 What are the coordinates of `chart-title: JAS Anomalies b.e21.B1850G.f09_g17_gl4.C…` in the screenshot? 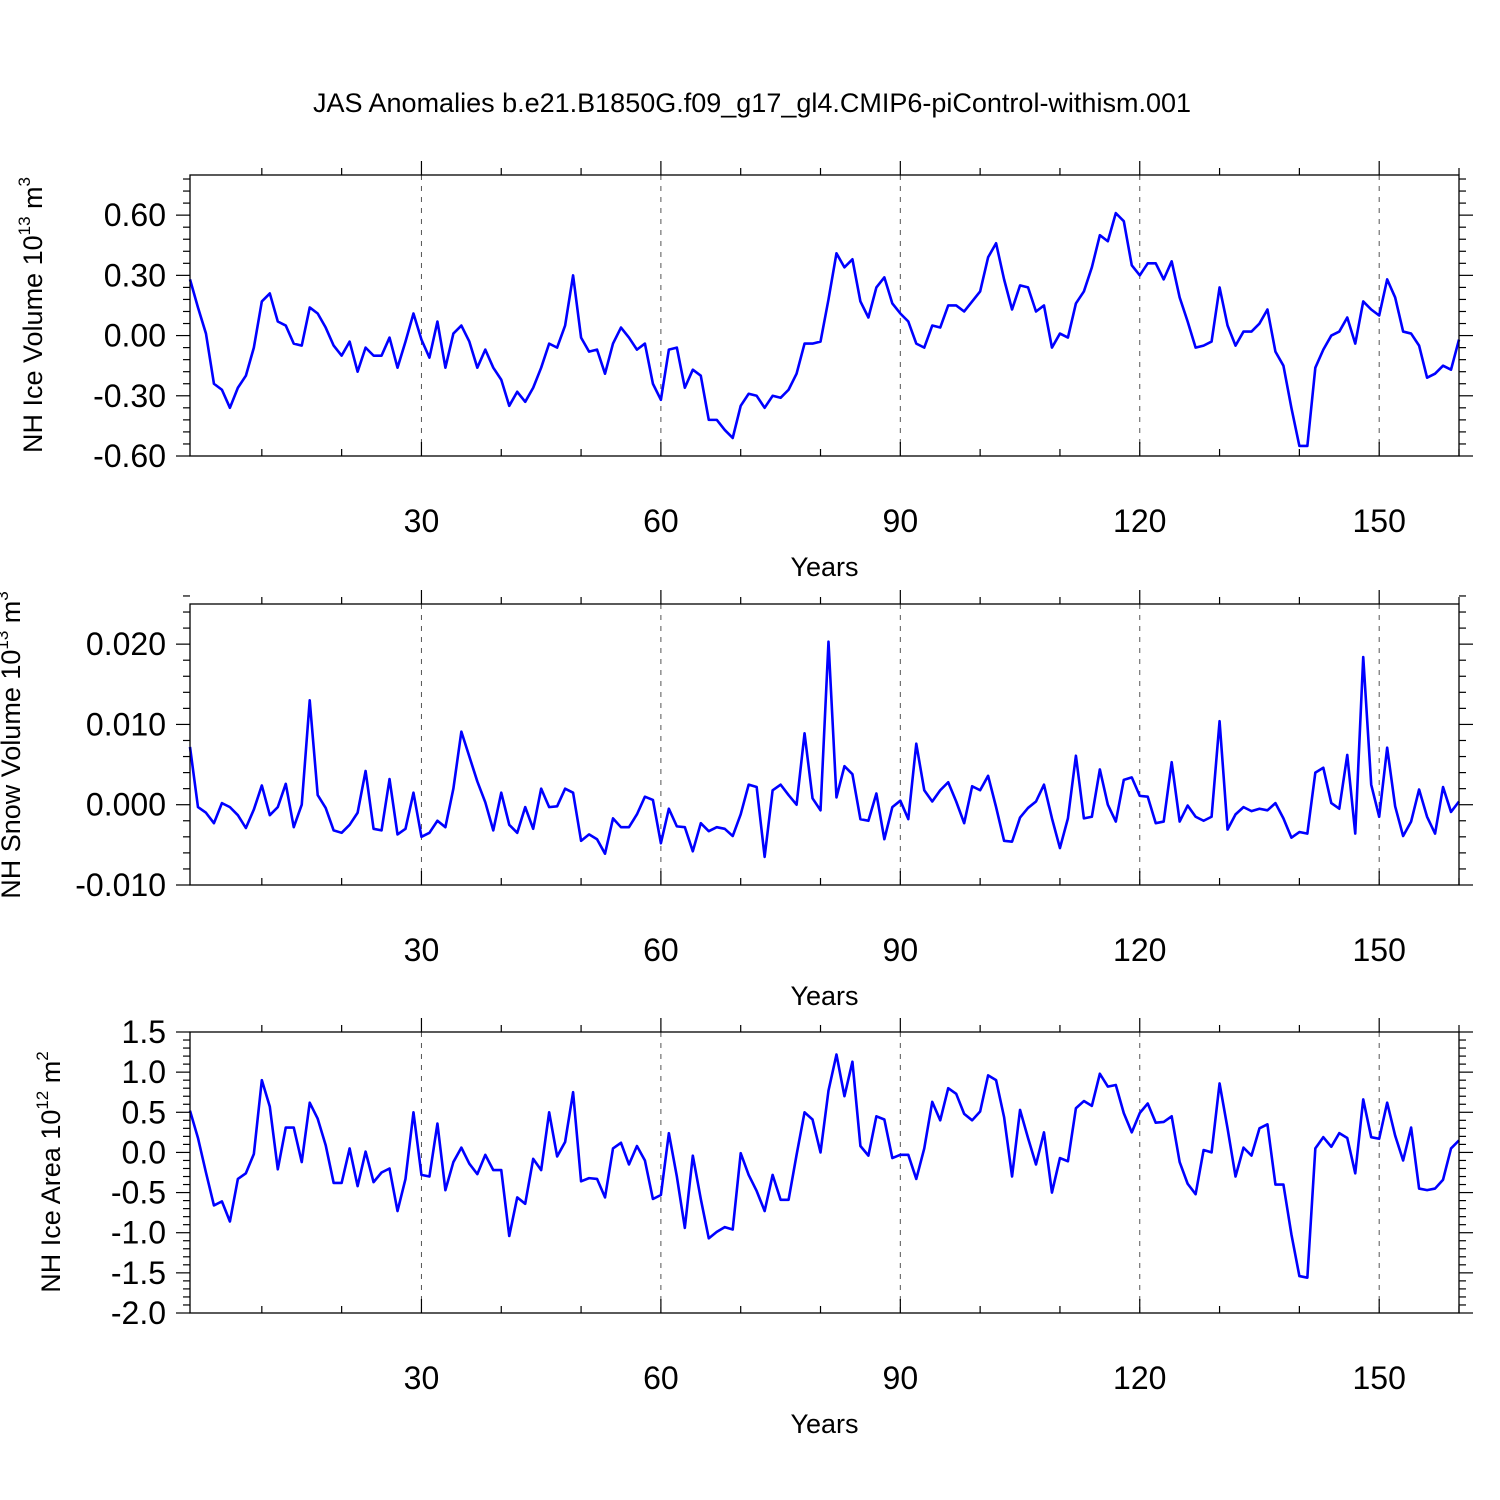 It's located at (752, 103).